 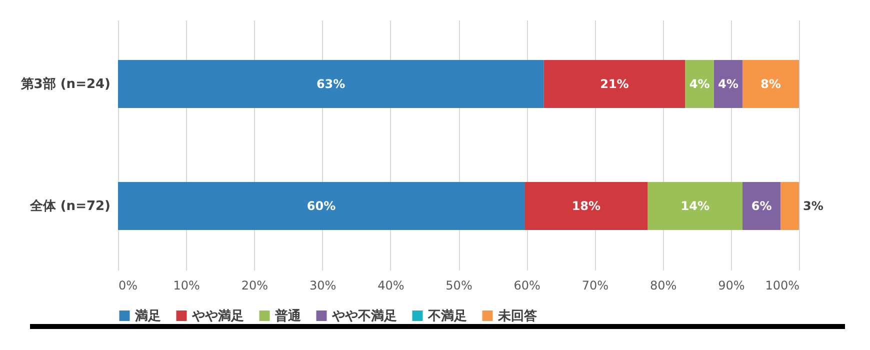 What do you see at coordinates (186, 285) in the screenshot?
I see `x-tick-label: 10%` at bounding box center [186, 285].